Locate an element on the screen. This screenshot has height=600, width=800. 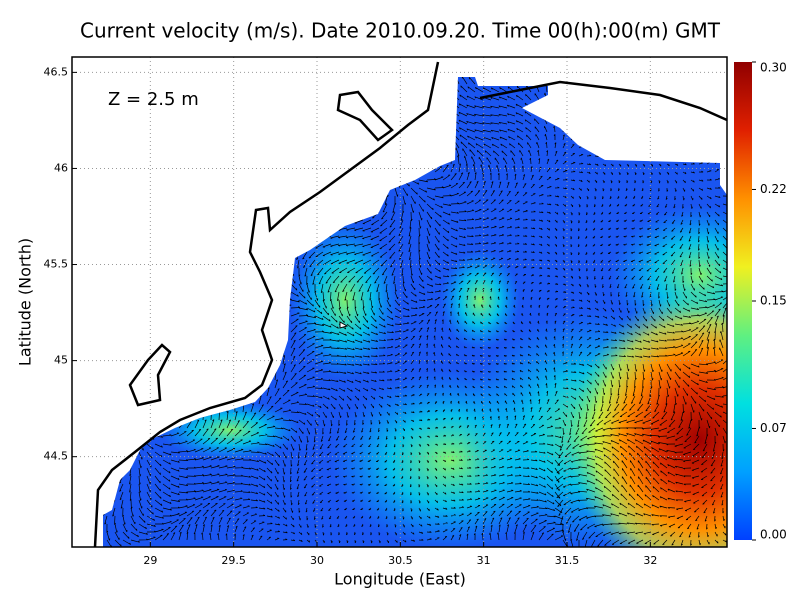
annotation: Z = 2.5 m is located at coordinates (153, 99).